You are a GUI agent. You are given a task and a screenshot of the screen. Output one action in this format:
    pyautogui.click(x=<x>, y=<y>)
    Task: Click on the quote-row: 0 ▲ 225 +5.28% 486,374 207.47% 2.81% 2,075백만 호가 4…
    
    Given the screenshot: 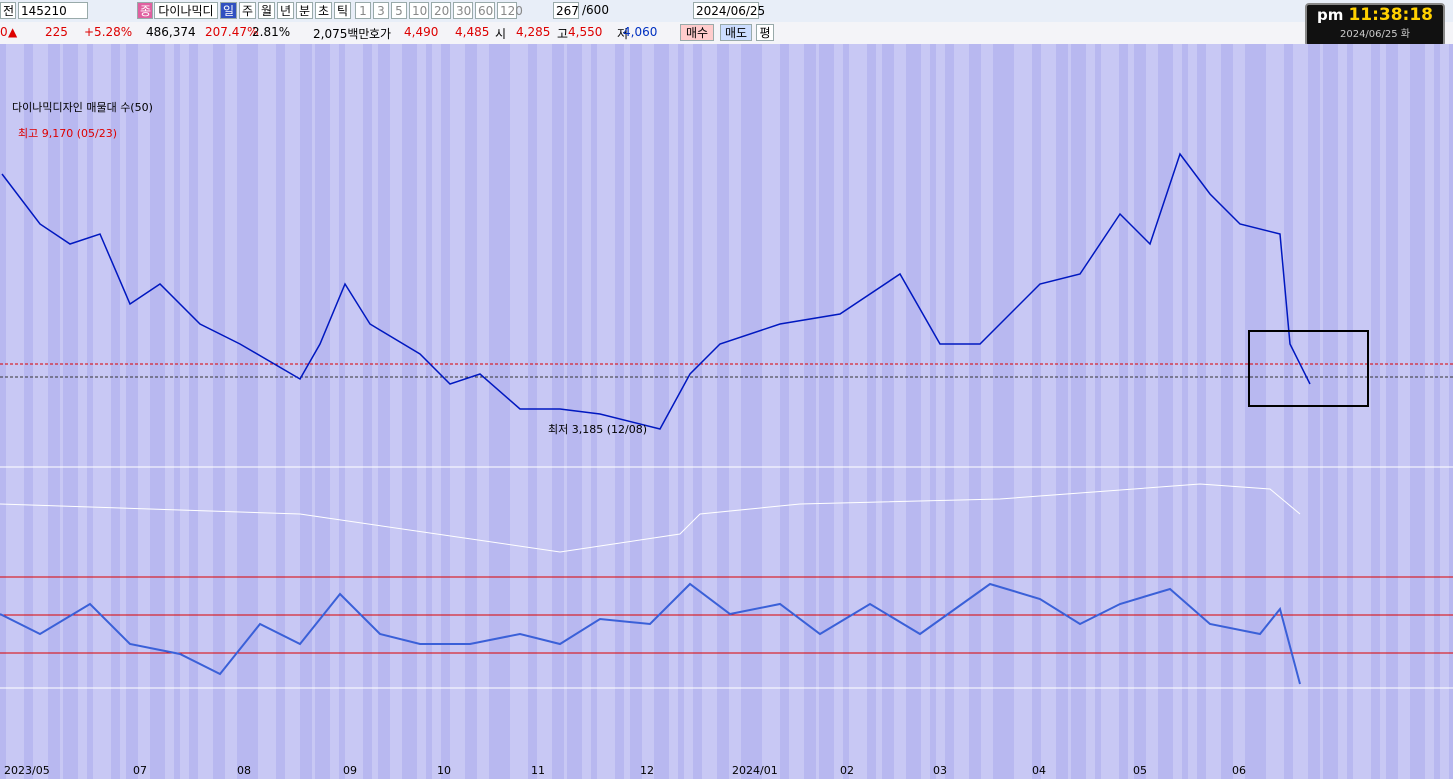 What is the action you would take?
    pyautogui.click(x=726, y=33)
    